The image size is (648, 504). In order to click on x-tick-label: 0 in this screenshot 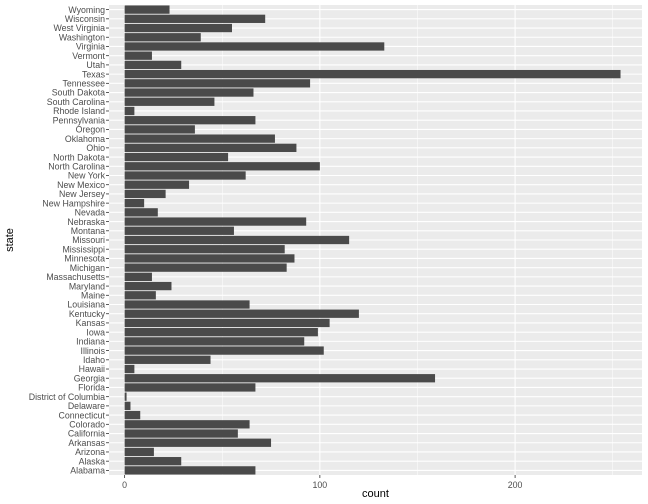, I will do `click(124, 485)`.